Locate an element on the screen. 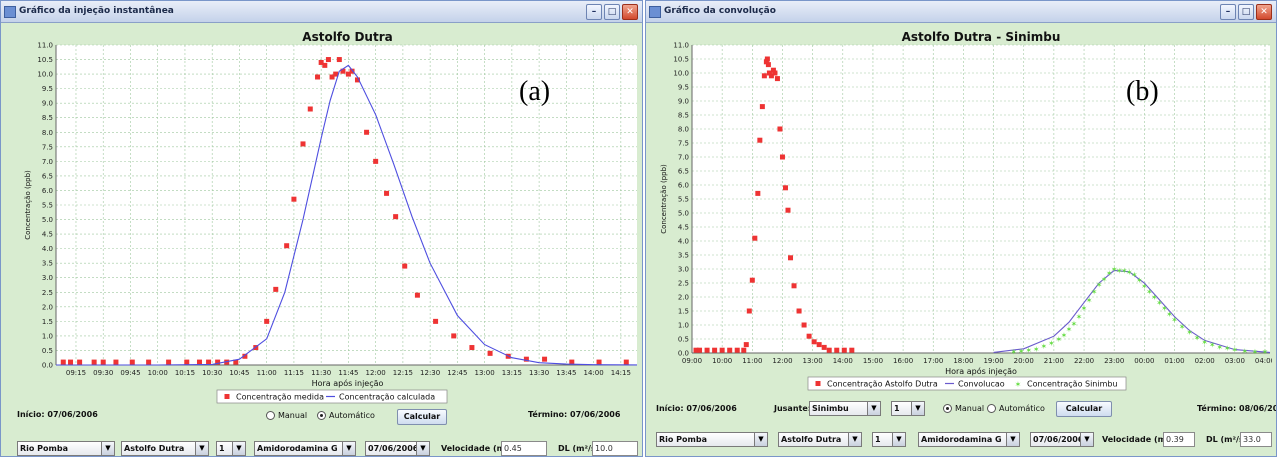  x-tick-label: 17:00 is located at coordinates (933, 361).